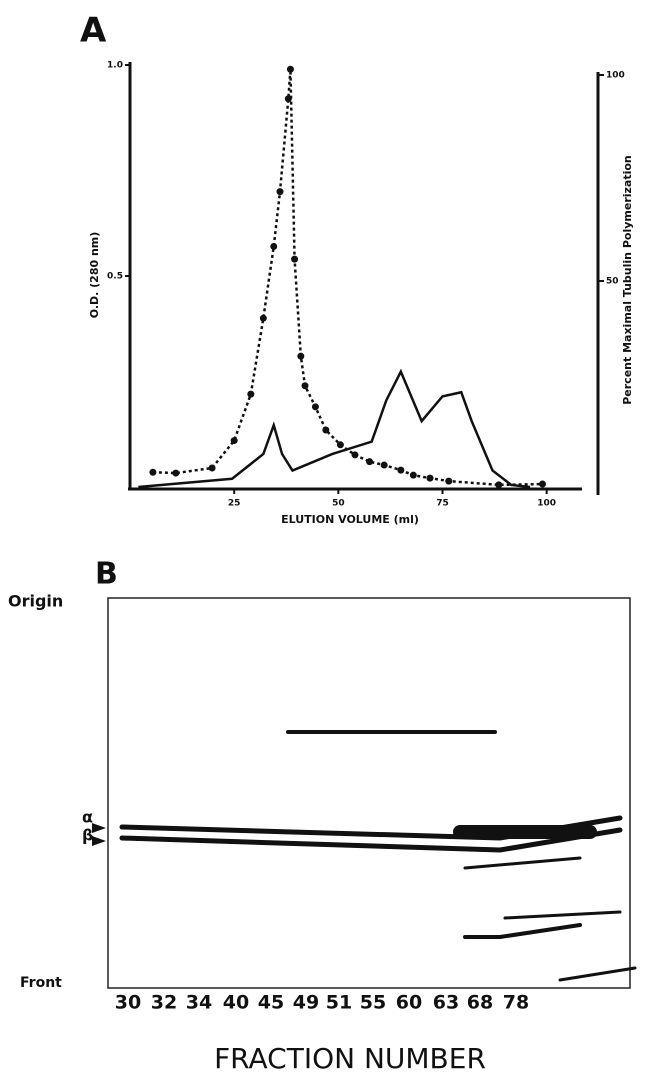 This screenshot has height=1085, width=649. I want to click on y2-axis-label: Percent Maximal Tubulin Polymerization, so click(627, 280).